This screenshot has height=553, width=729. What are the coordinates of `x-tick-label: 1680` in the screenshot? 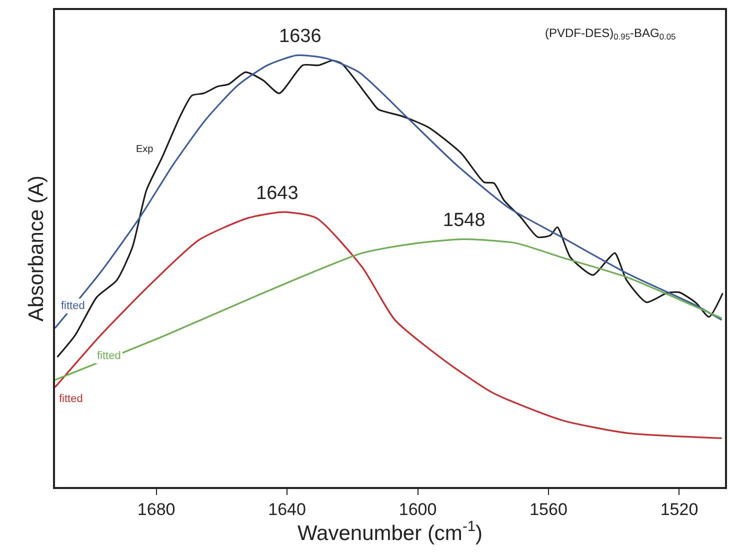 It's located at (156, 510).